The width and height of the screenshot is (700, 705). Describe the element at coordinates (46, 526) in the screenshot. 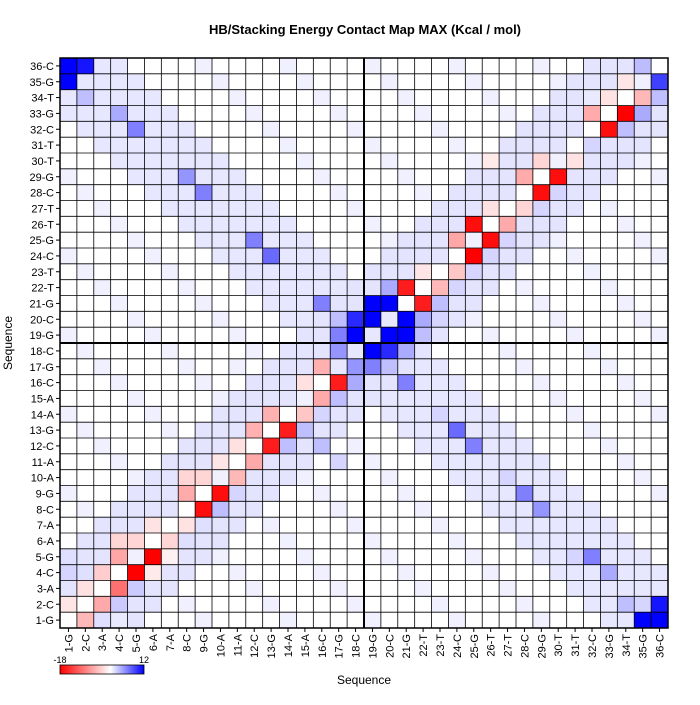

I see `y-tick-label: 7-A` at that location.